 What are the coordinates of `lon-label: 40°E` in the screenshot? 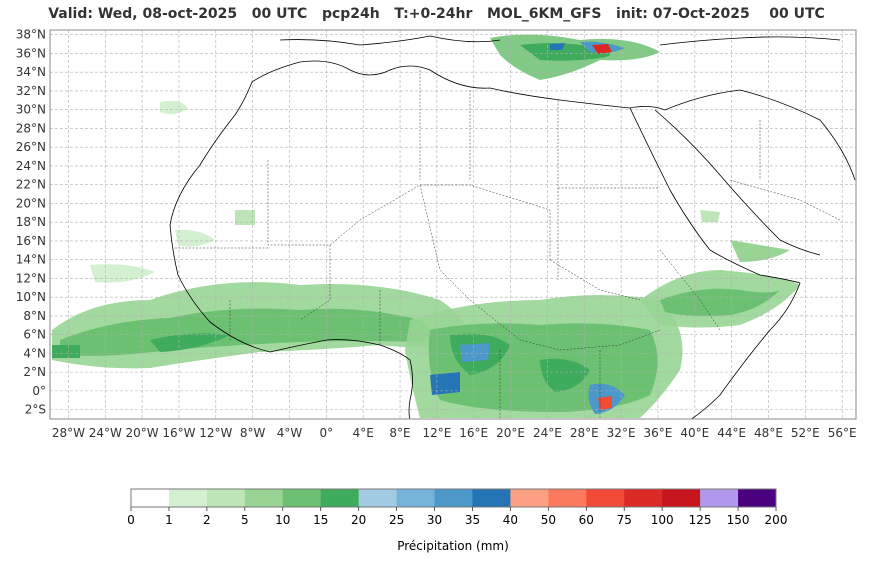 It's located at (694, 433).